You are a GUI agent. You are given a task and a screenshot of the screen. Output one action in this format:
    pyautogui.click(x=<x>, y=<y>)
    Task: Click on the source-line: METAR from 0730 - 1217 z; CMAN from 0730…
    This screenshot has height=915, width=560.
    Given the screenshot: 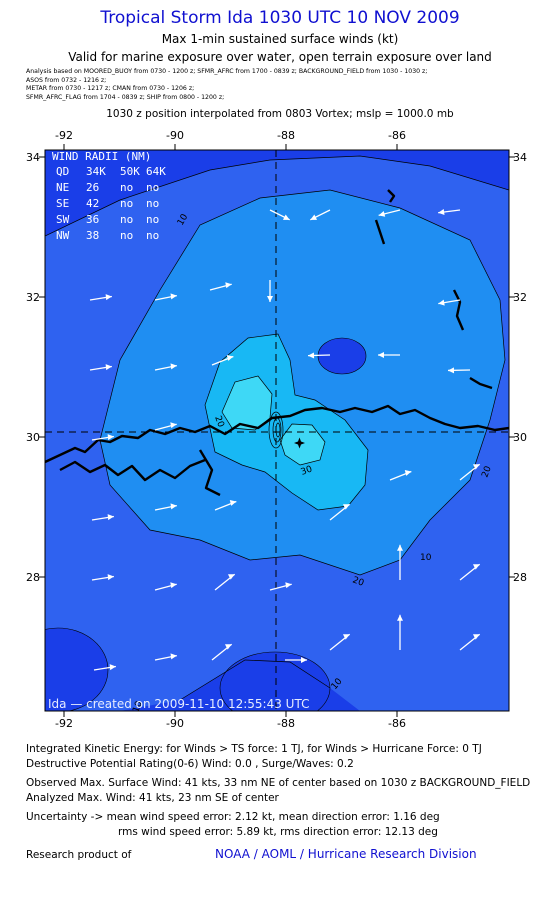 What is the action you would take?
    pyautogui.click(x=110, y=88)
    